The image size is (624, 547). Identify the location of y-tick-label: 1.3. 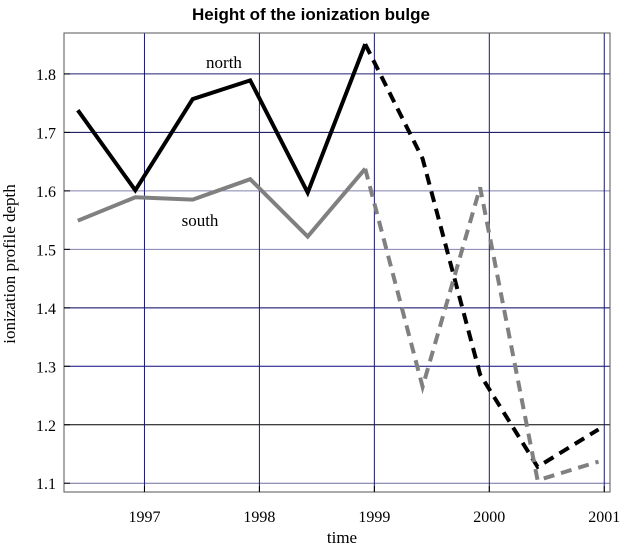
(46, 367).